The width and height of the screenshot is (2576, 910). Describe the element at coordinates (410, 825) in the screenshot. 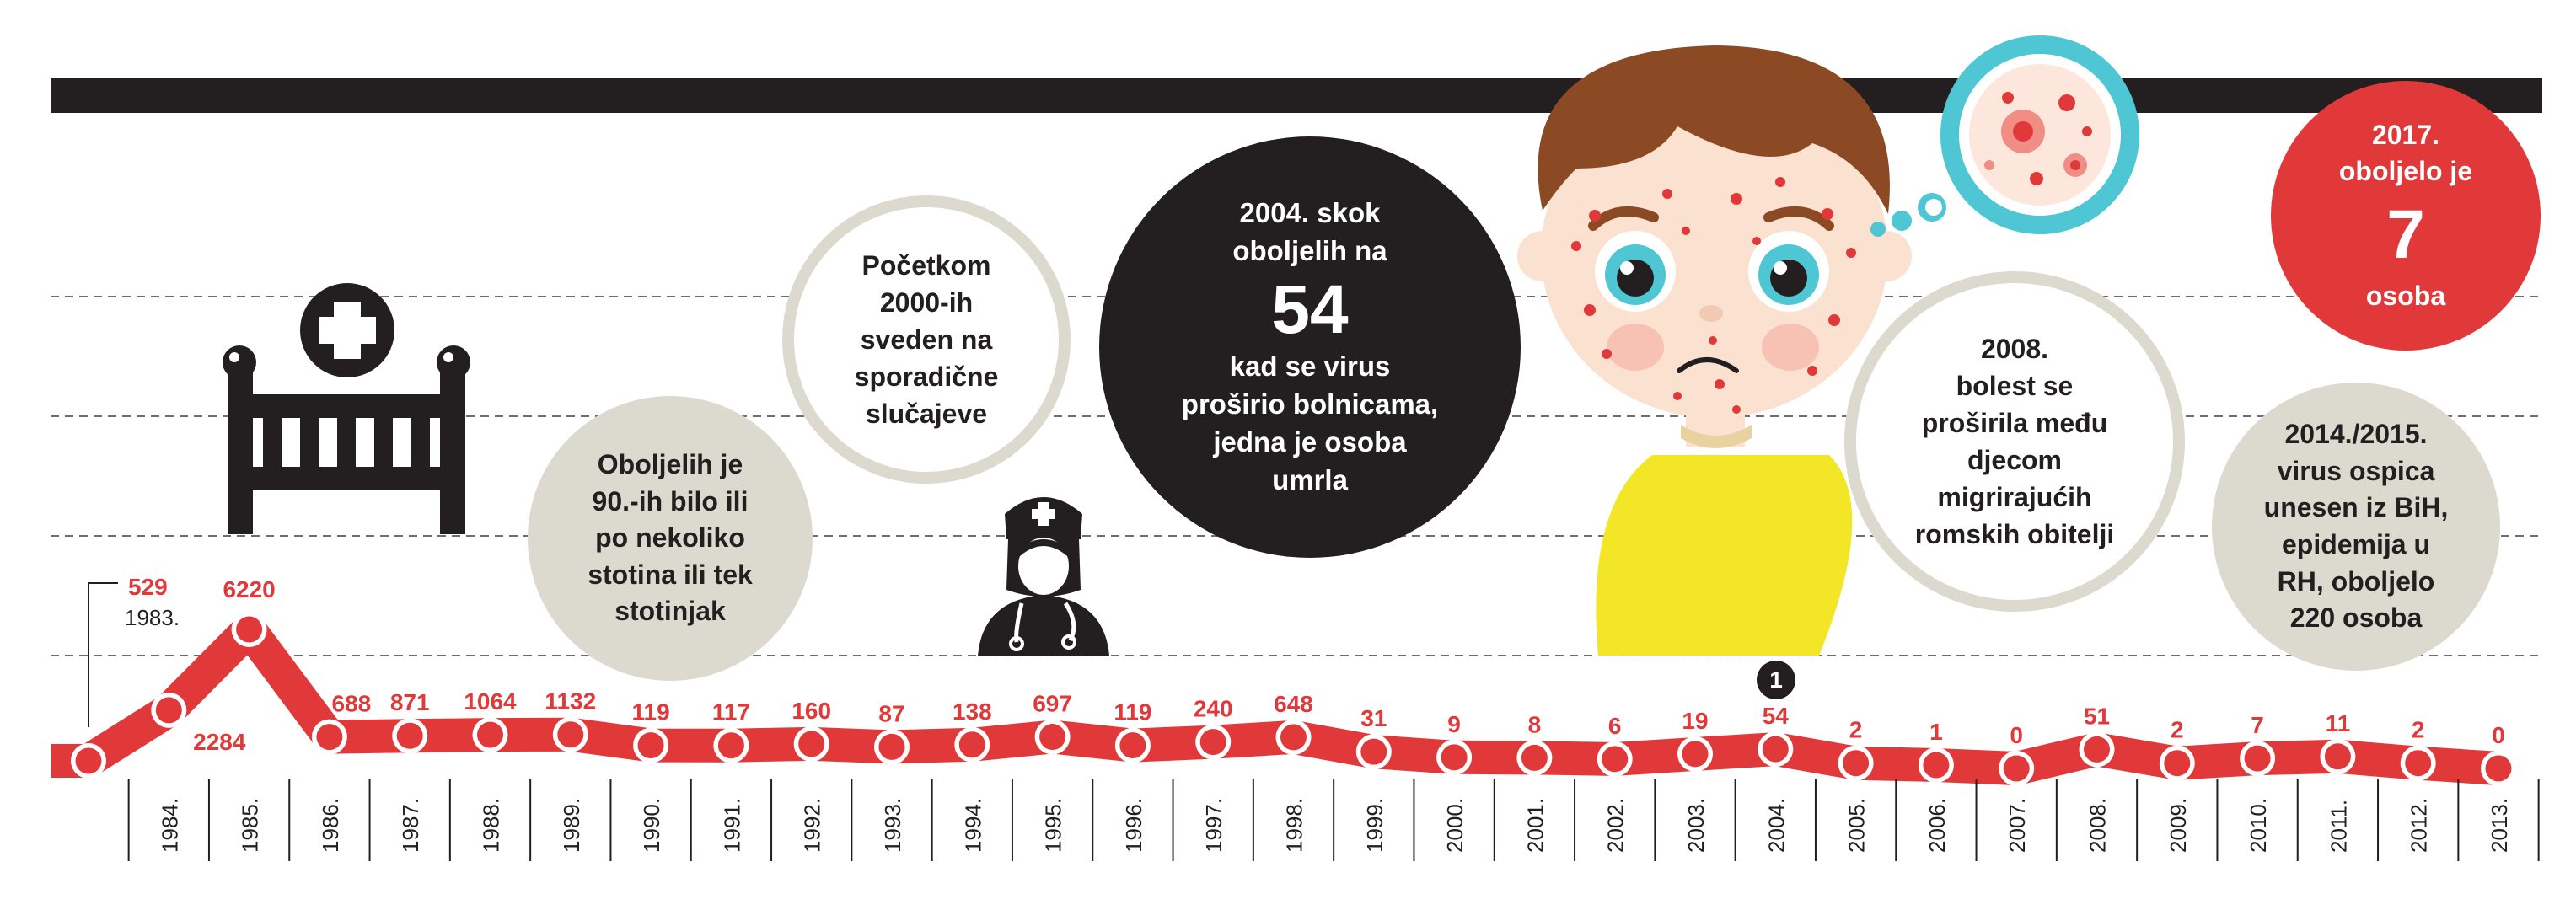

I see `tick-label: 1987.` at that location.